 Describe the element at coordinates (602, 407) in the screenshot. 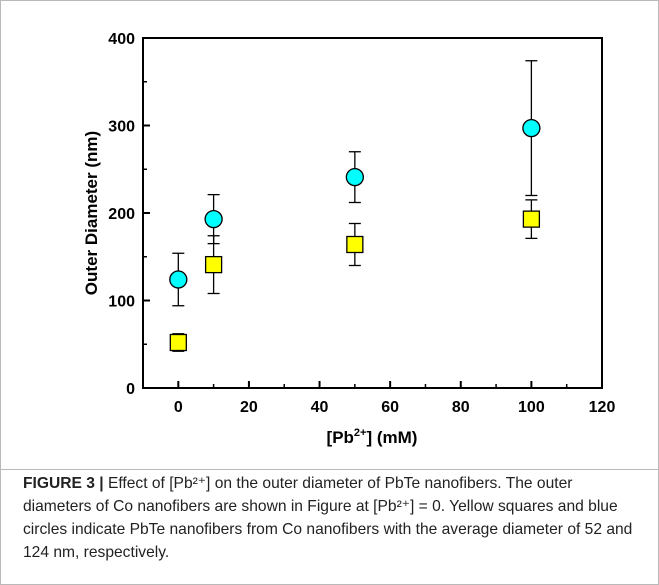

I see `x-tick-label: 120` at that location.